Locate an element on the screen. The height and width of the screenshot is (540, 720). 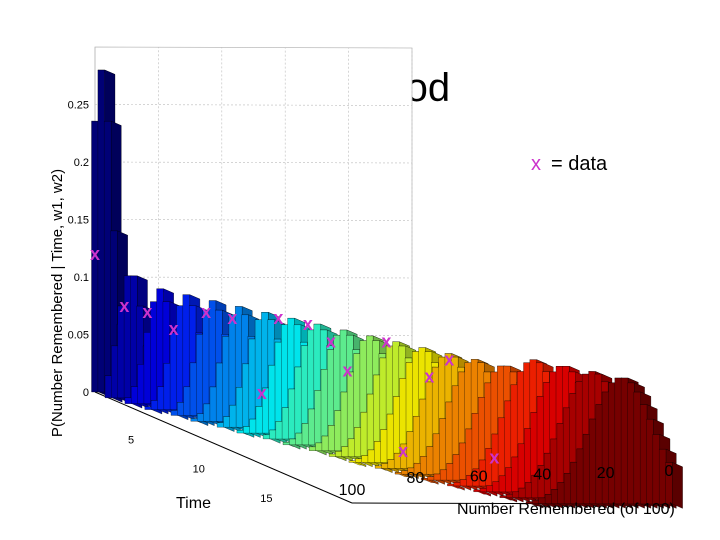
number-tick-label: 0 is located at coordinates (669, 471).